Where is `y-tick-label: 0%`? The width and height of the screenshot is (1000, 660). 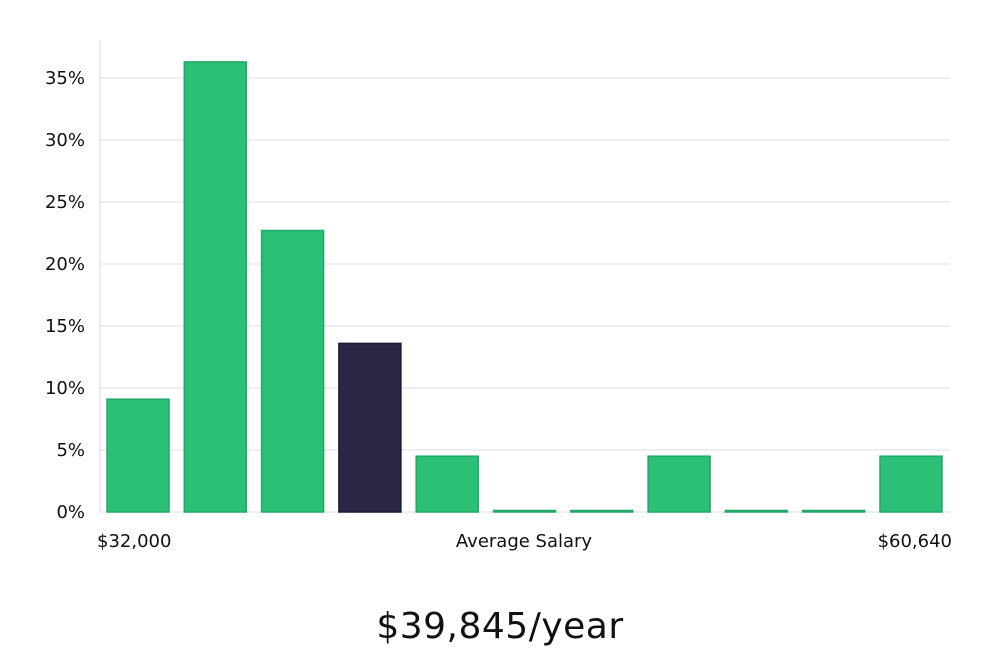 y-tick-label: 0% is located at coordinates (70, 512).